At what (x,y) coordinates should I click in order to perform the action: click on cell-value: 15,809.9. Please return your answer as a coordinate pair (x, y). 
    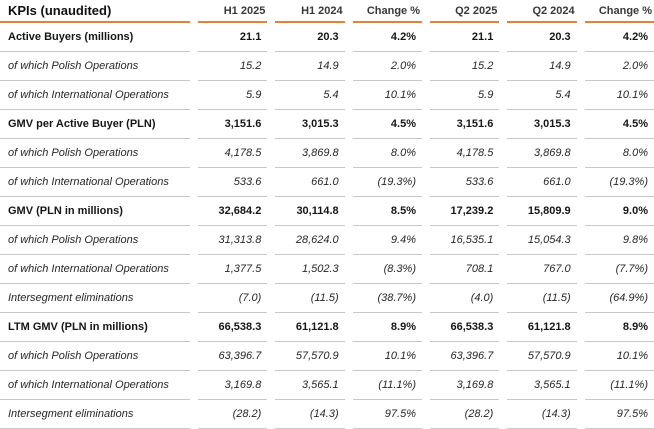
    Looking at the image, I should click on (542, 211).